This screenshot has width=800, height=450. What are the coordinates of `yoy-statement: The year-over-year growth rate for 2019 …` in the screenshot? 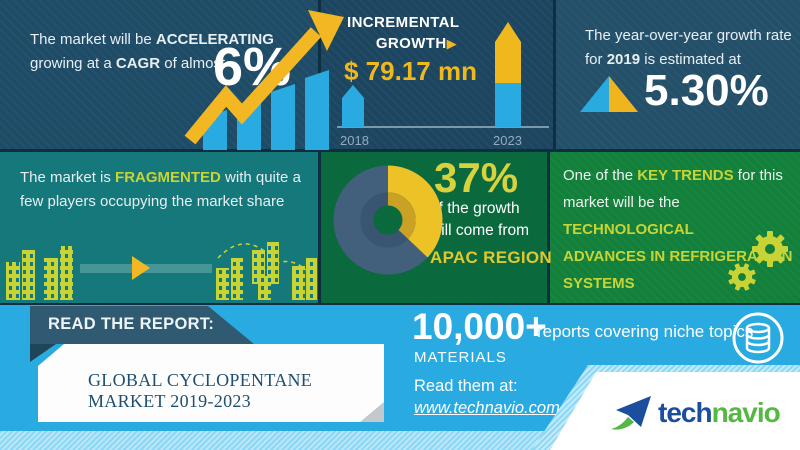 It's located at (688, 47).